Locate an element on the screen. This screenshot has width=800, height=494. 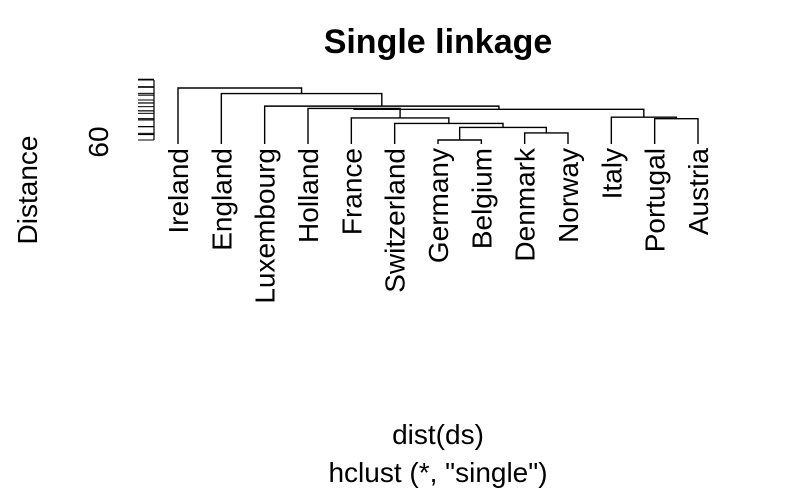
leaf-label-denmark: Denmark is located at coordinates (525, 204).